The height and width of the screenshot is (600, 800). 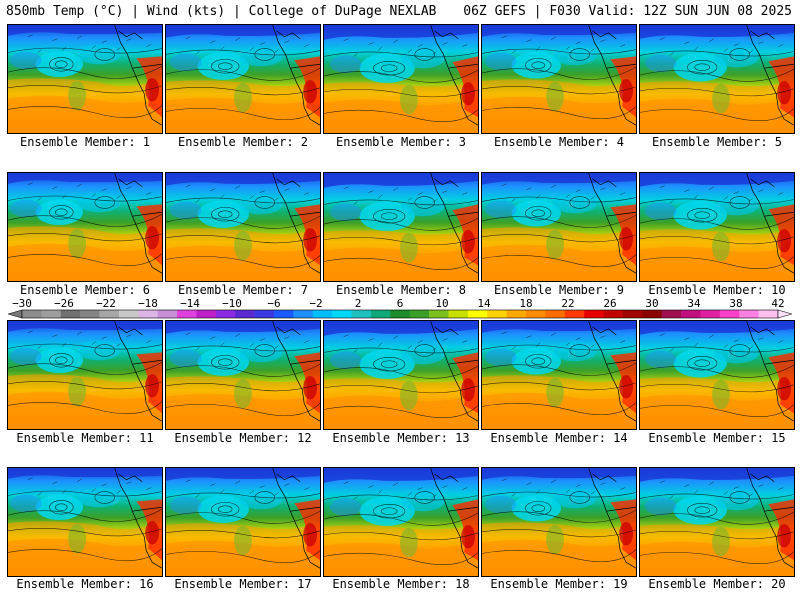 What do you see at coordinates (148, 303) in the screenshot?
I see `colorbar-tick-label: −18` at bounding box center [148, 303].